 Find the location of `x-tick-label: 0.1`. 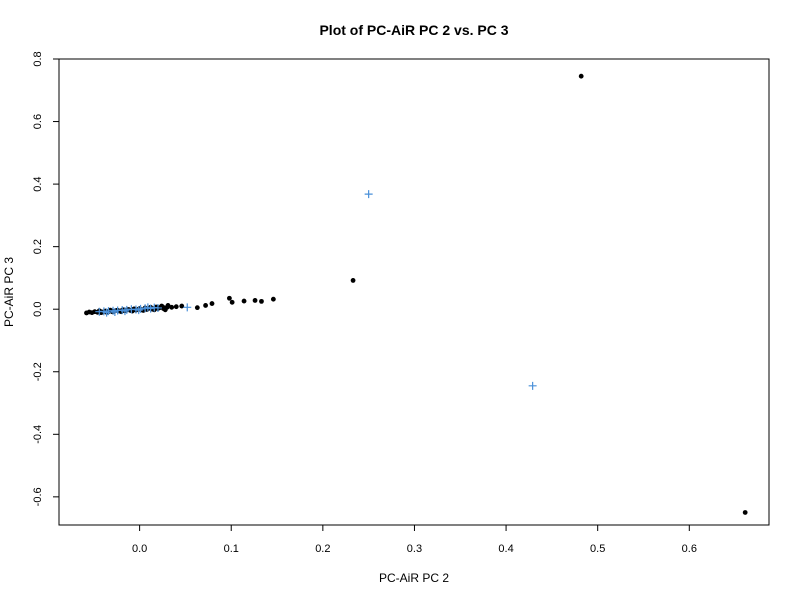

x-tick-label: 0.1 is located at coordinates (231, 549).